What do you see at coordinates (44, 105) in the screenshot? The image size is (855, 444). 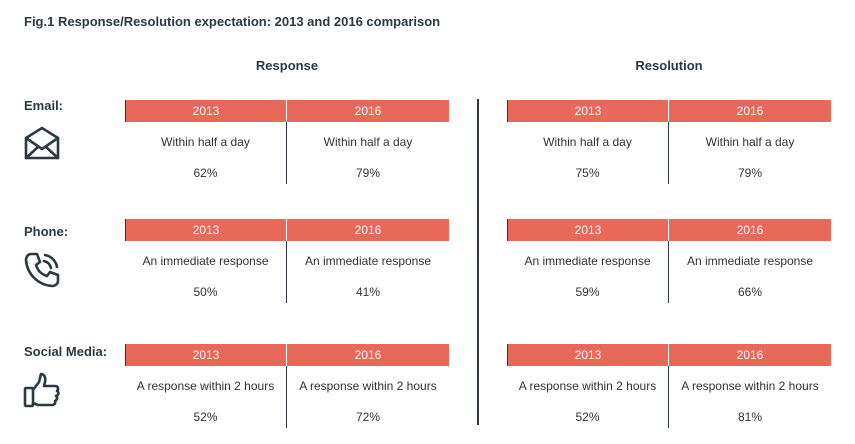 I see `category-label-email: Email:` at bounding box center [44, 105].